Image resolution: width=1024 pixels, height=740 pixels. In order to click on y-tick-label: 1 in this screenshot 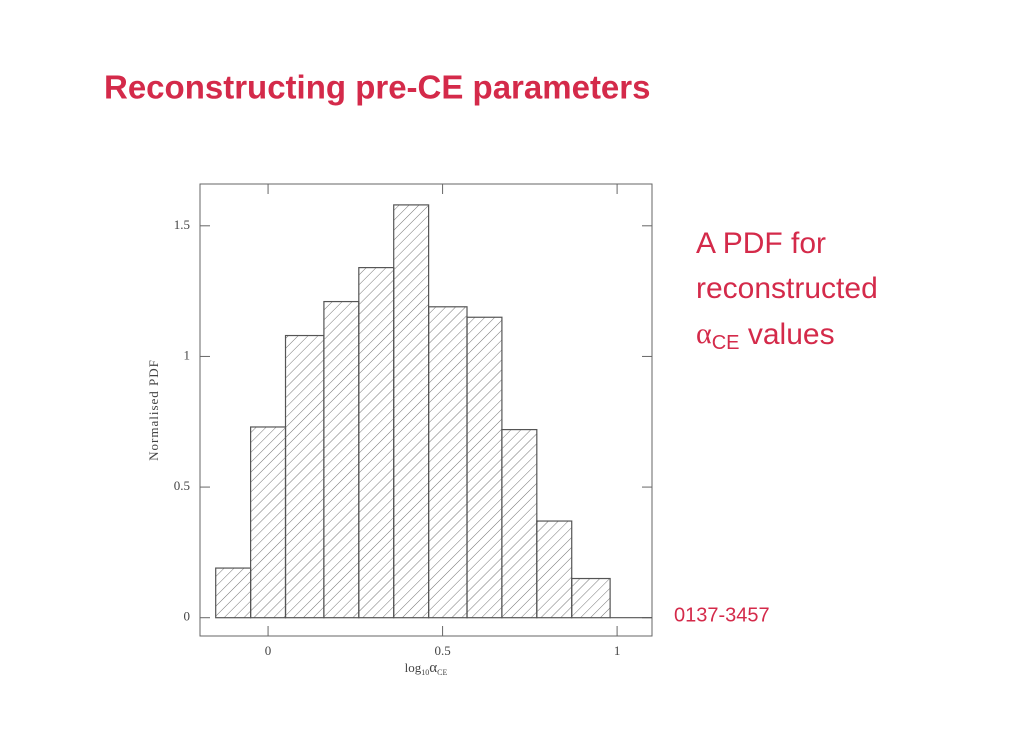, I will do `click(187, 354)`.